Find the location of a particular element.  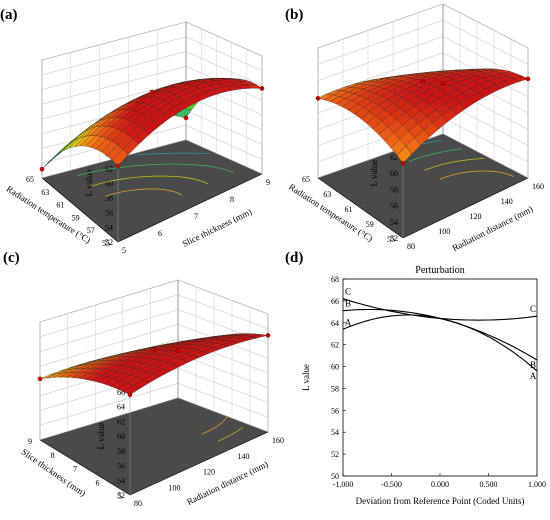

a-z-tick-label: 58 is located at coordinates (109, 198).